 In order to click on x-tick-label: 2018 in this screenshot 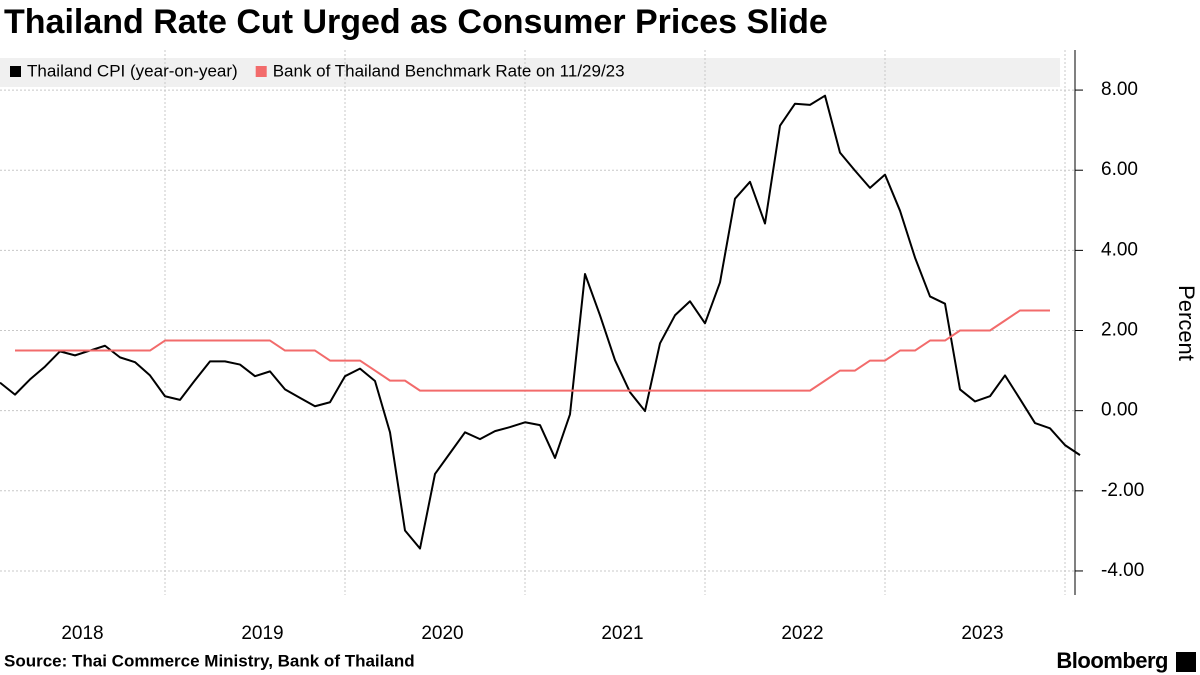, I will do `click(82, 633)`.